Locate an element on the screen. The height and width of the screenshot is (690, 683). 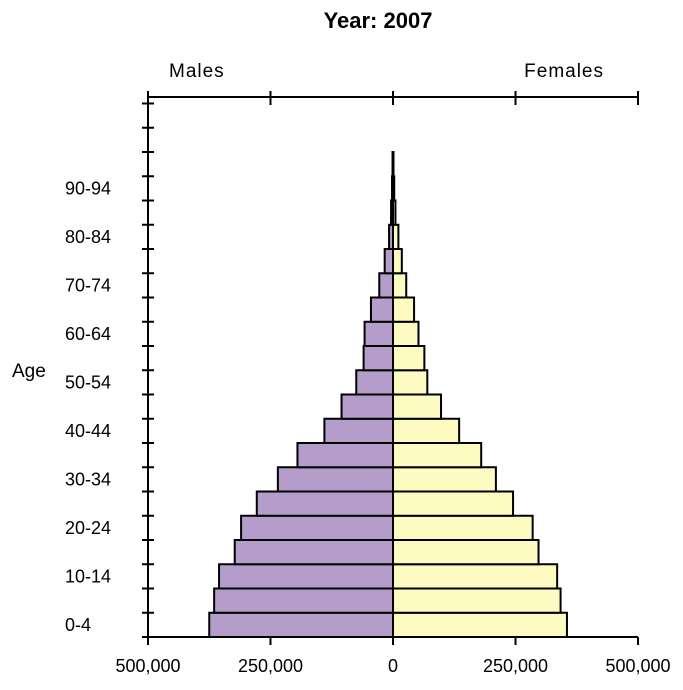
x-tick-label: 0 is located at coordinates (393, 666).